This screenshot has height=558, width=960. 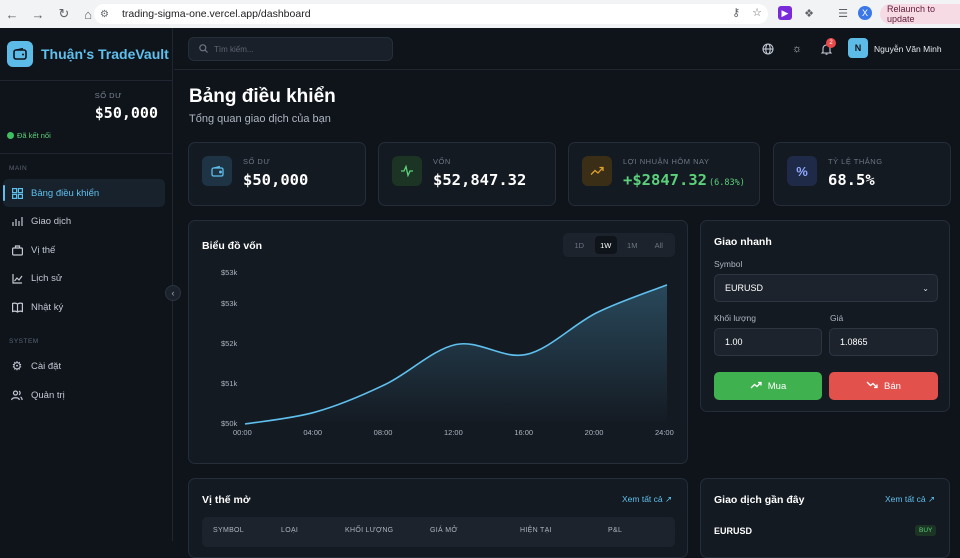 What do you see at coordinates (733, 531) in the screenshot?
I see `recent-trade-symbol: EURUSD` at bounding box center [733, 531].